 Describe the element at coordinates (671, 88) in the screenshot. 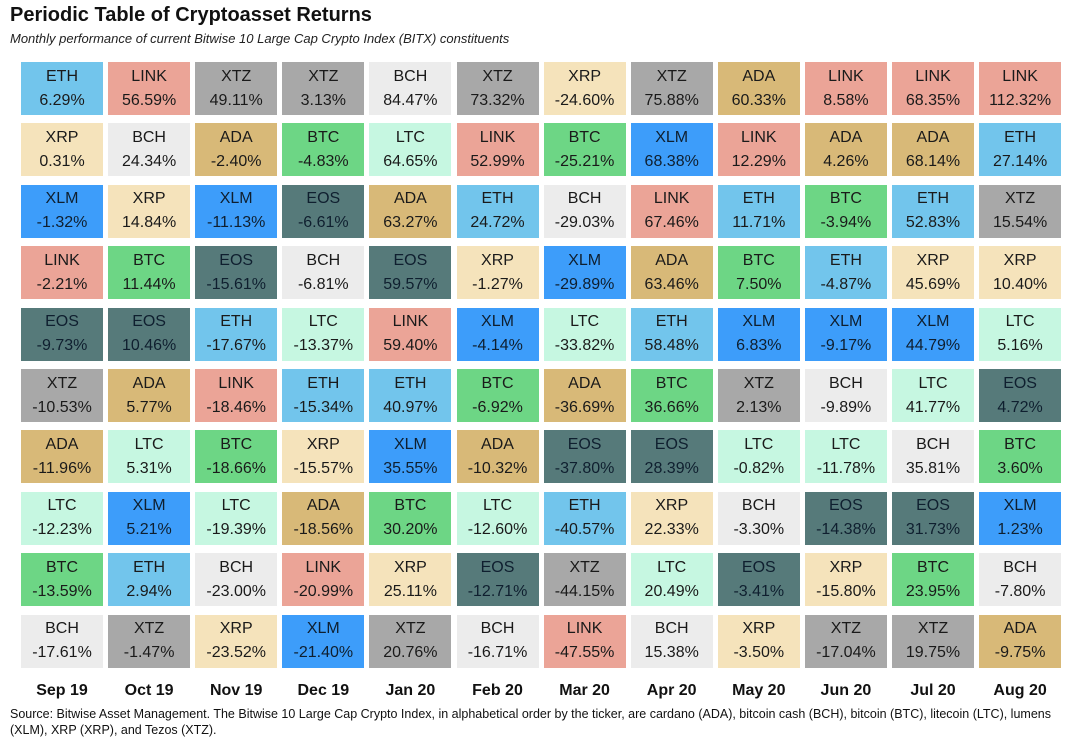

I see `cell-xtz: XTZ 75.88%` at that location.